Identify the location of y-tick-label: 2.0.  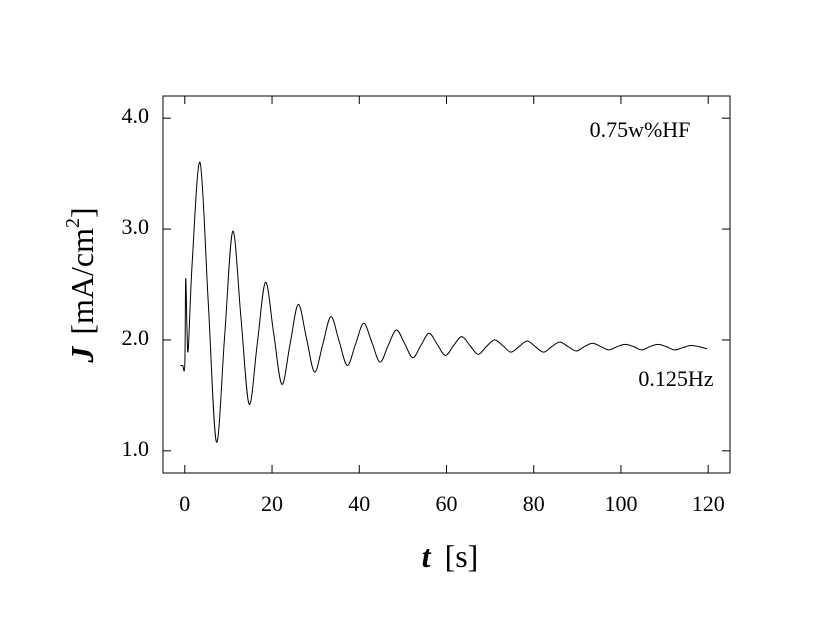
(136, 337).